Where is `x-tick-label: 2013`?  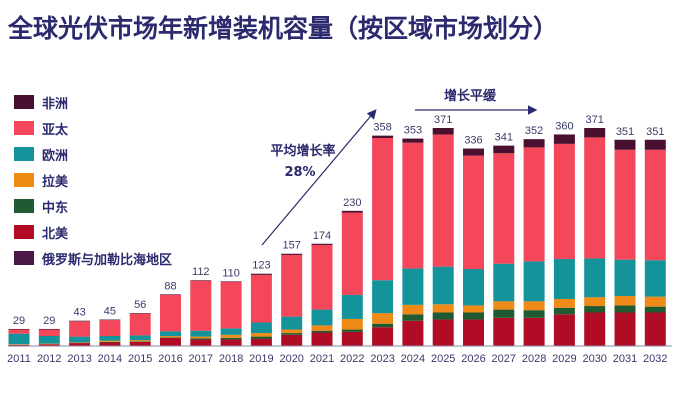 x-tick-label: 2013 is located at coordinates (79, 359).